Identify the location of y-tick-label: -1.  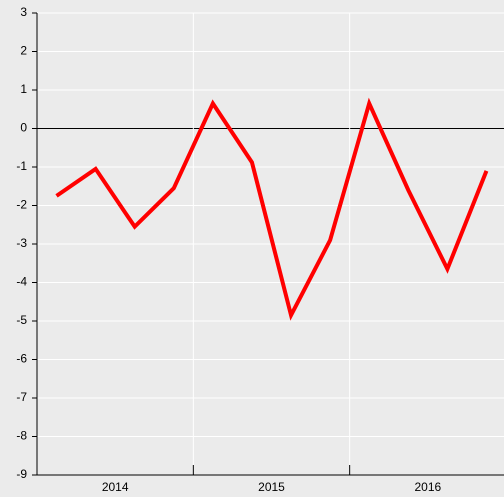
(21, 166).